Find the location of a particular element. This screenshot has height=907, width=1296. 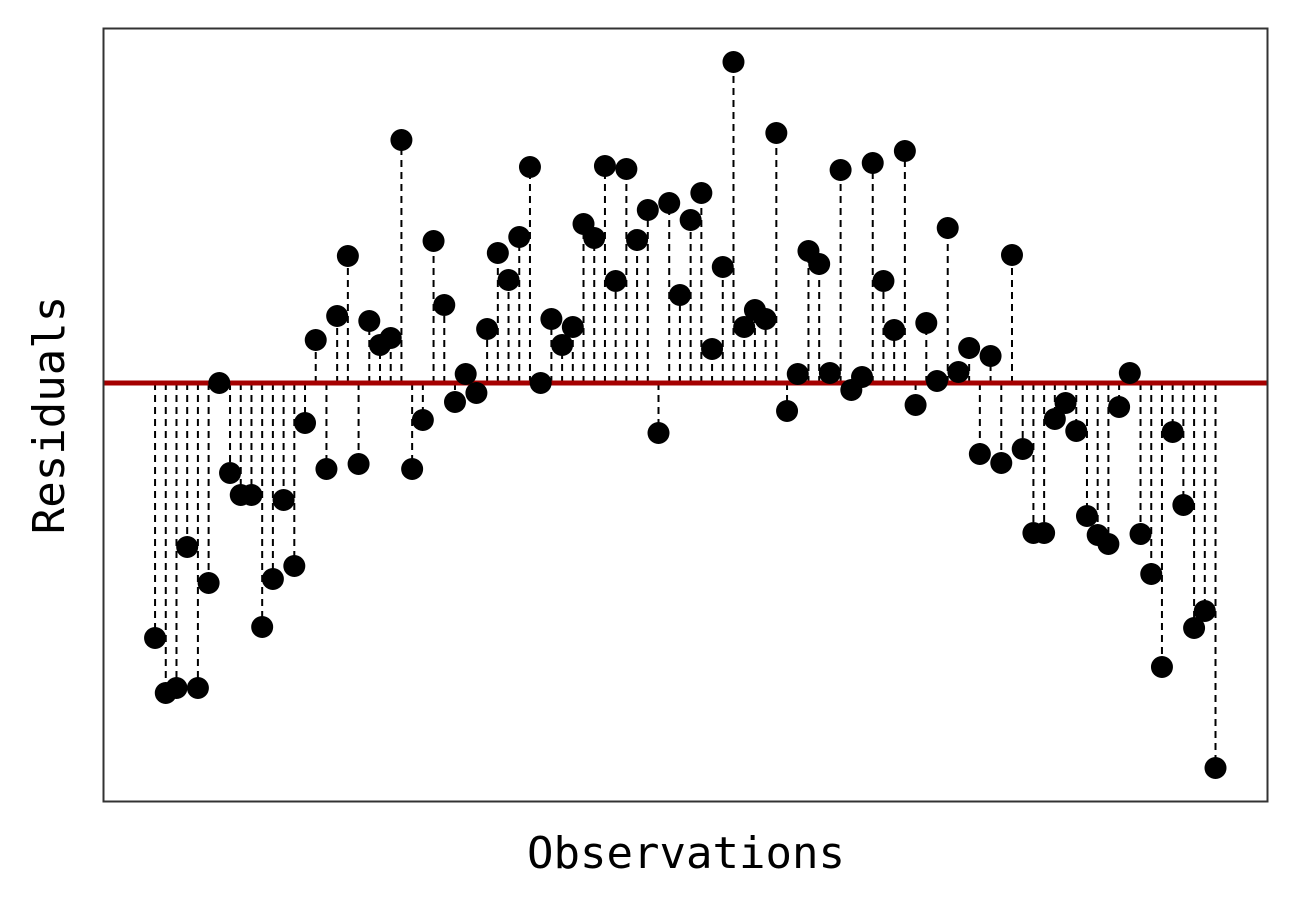

x-axis-label: Observations is located at coordinates (686, 853).